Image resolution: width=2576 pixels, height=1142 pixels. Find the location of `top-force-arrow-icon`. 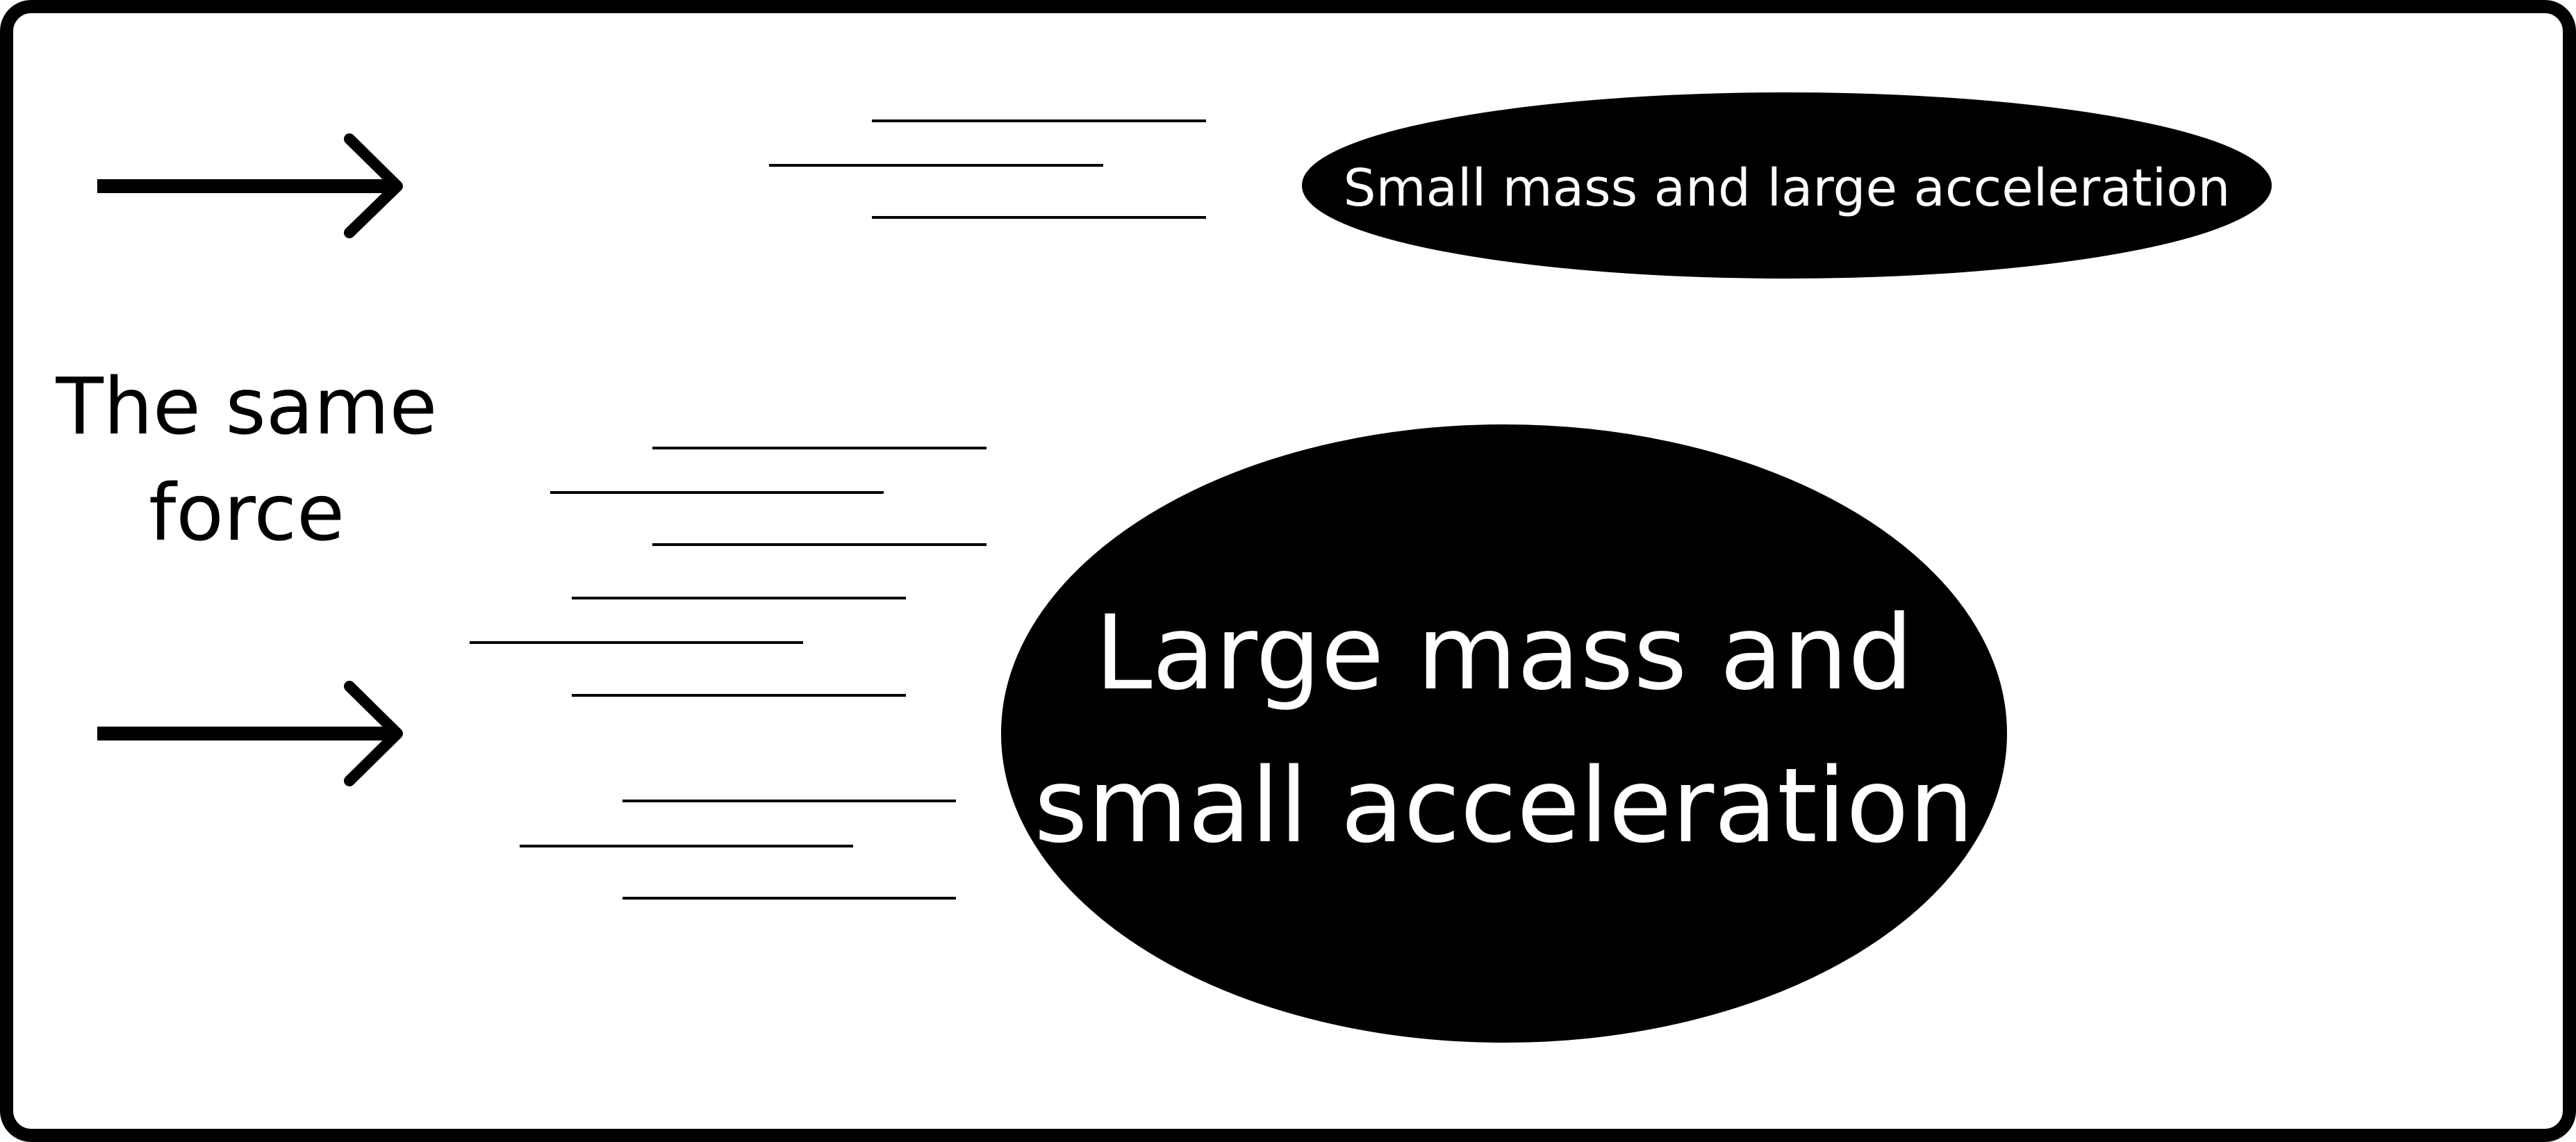

top-force-arrow-icon is located at coordinates (250, 185).